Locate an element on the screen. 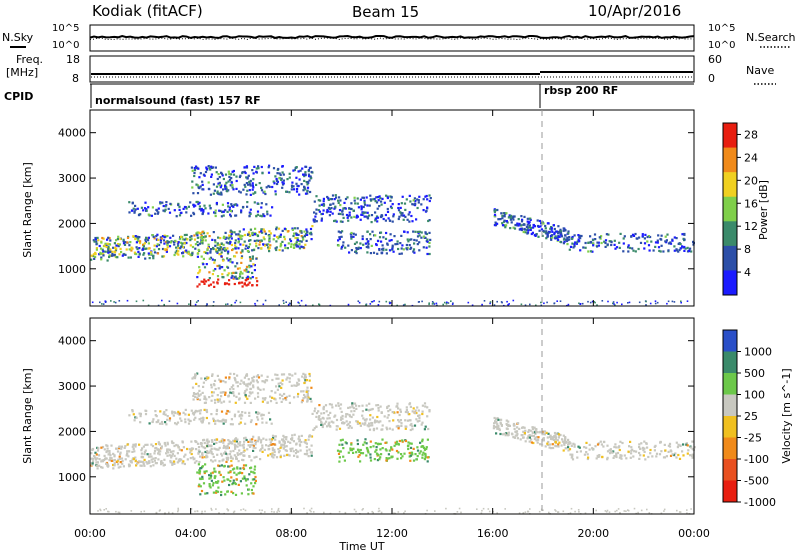  x-tick-label: 00:00 is located at coordinates (90, 533).